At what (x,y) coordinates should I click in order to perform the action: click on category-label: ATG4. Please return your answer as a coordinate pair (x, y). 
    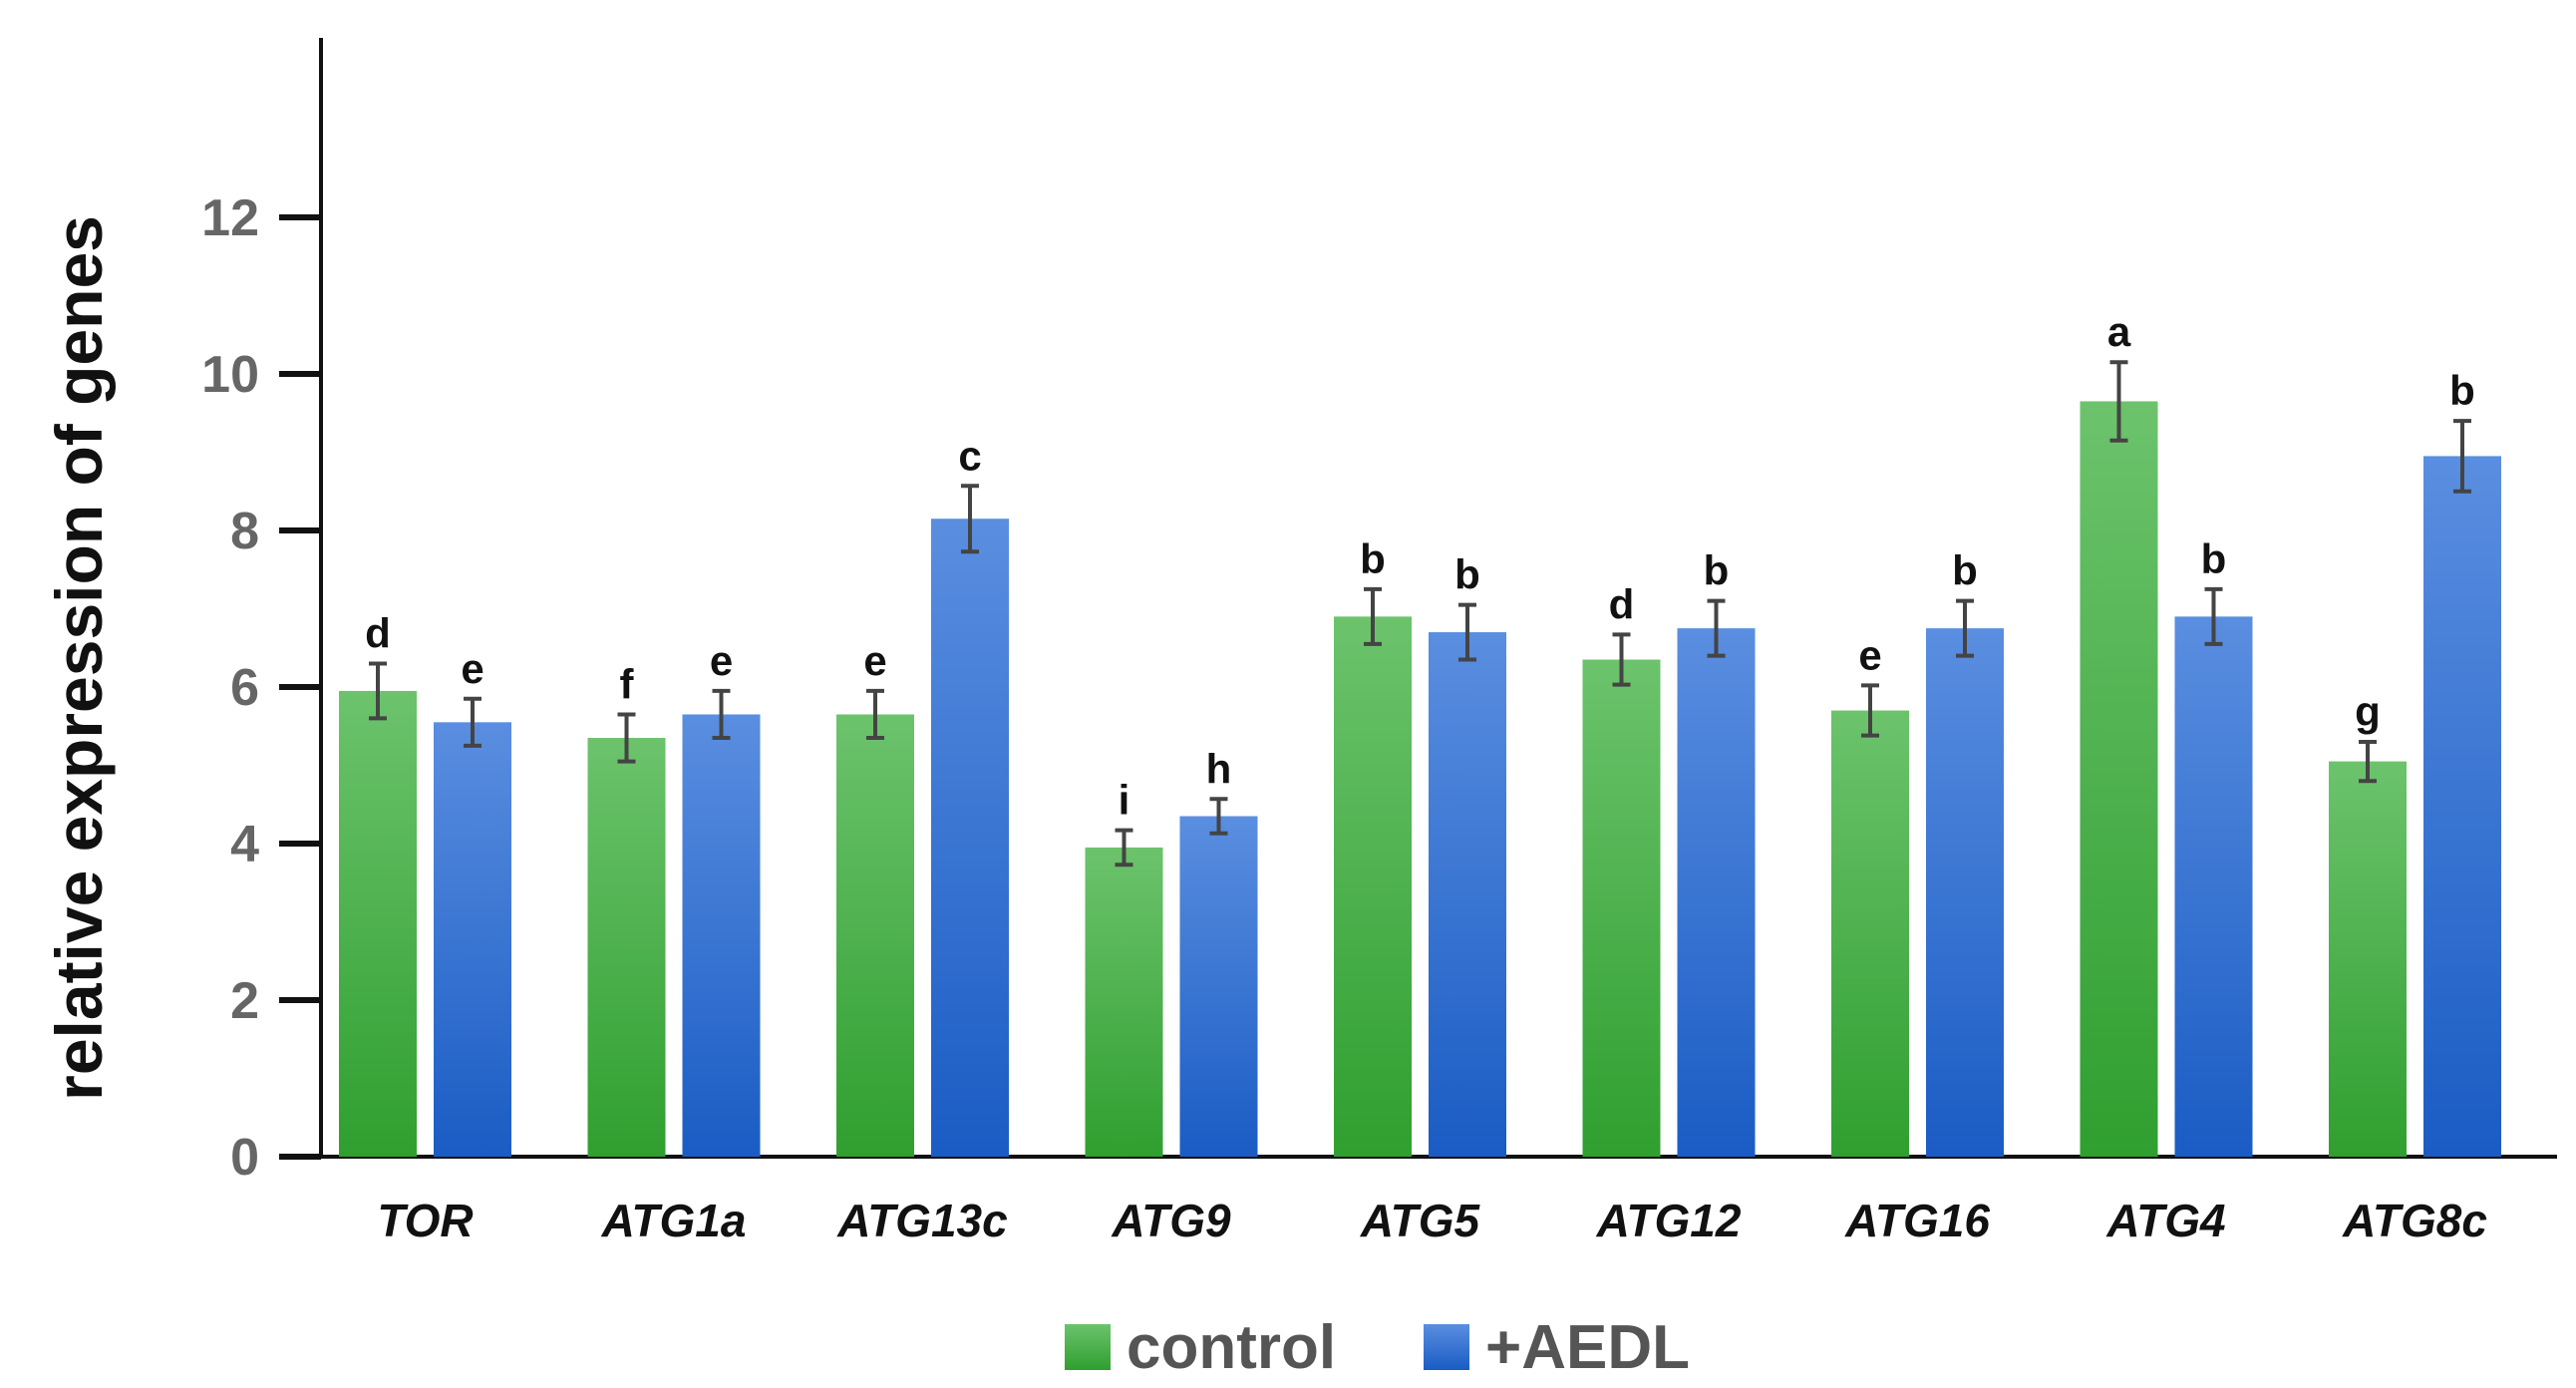
    Looking at the image, I should click on (2165, 1220).